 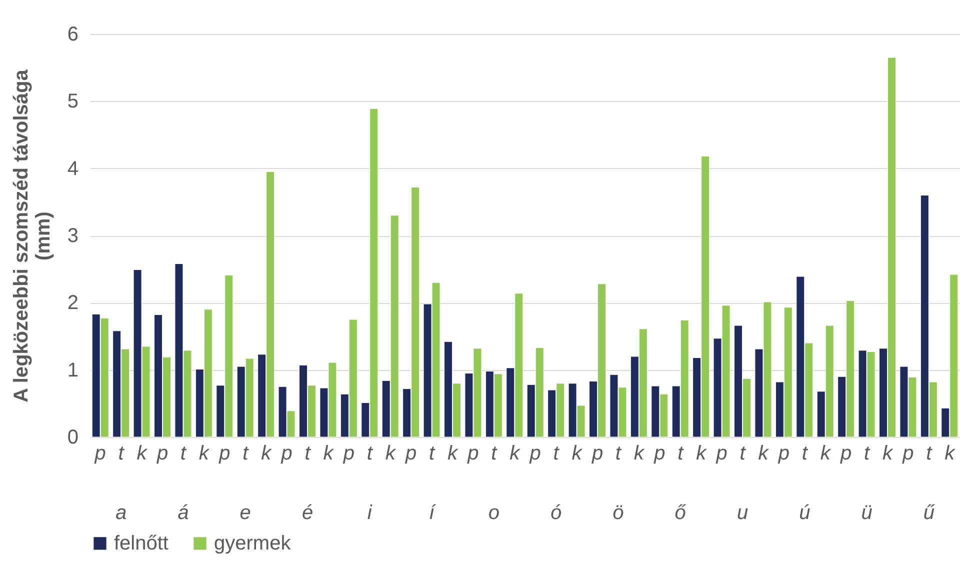 I want to click on text: e, so click(x=245, y=513).